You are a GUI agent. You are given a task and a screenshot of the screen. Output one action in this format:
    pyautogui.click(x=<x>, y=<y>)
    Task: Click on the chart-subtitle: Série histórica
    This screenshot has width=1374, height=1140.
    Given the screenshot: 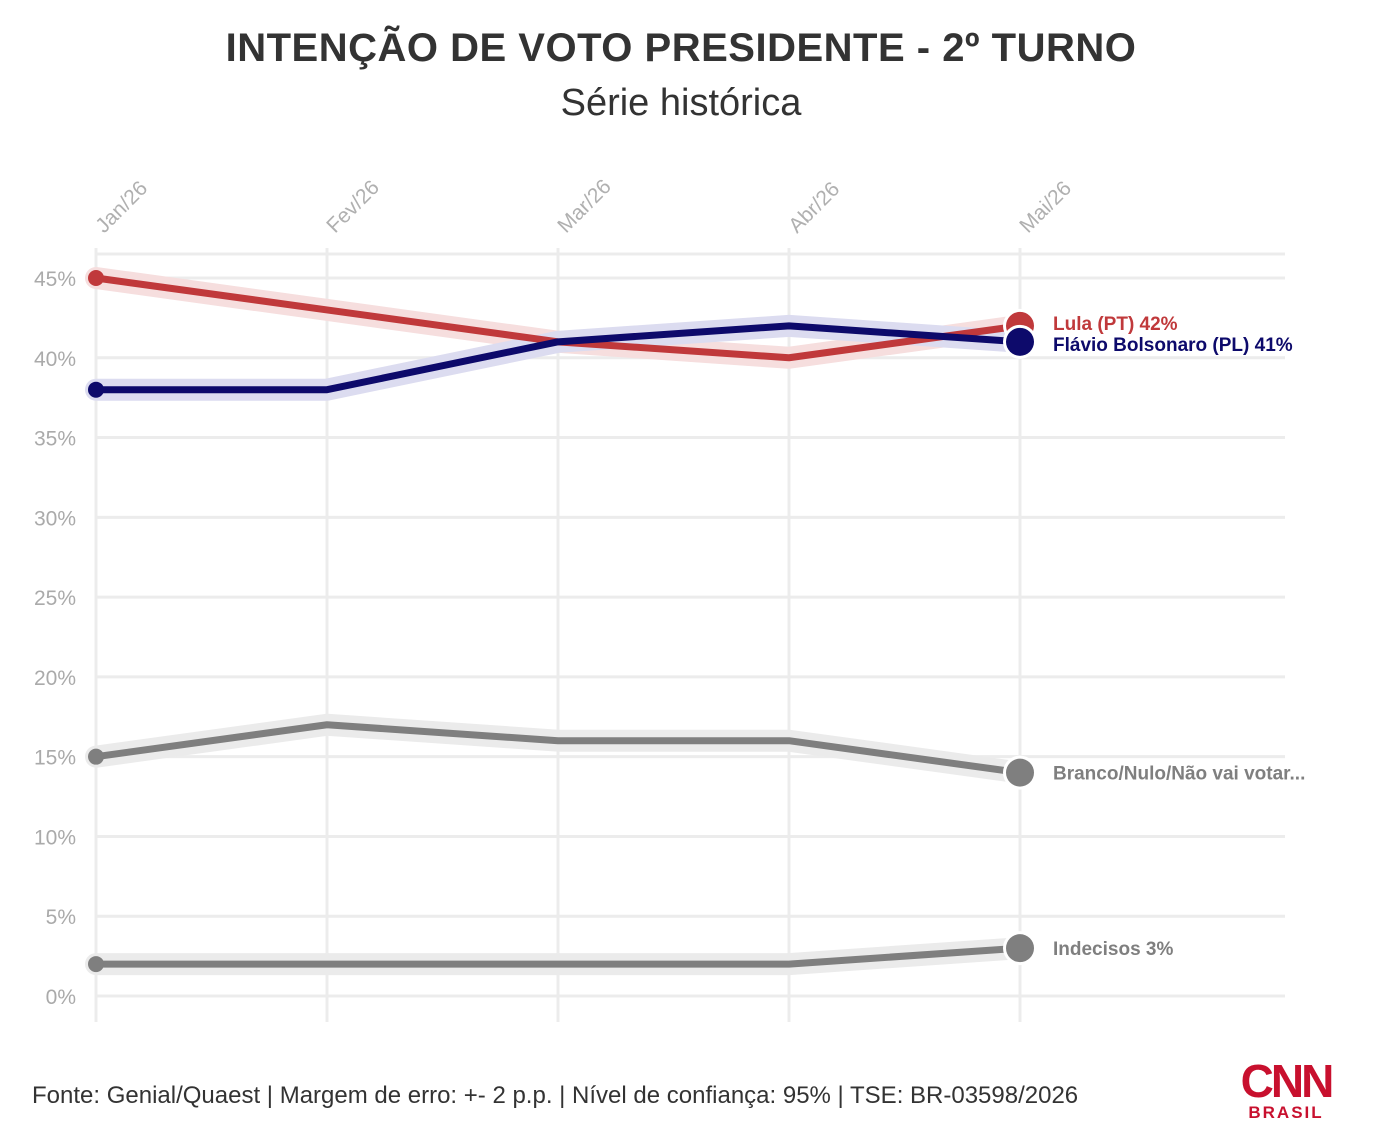 What is the action you would take?
    pyautogui.click(x=681, y=103)
    